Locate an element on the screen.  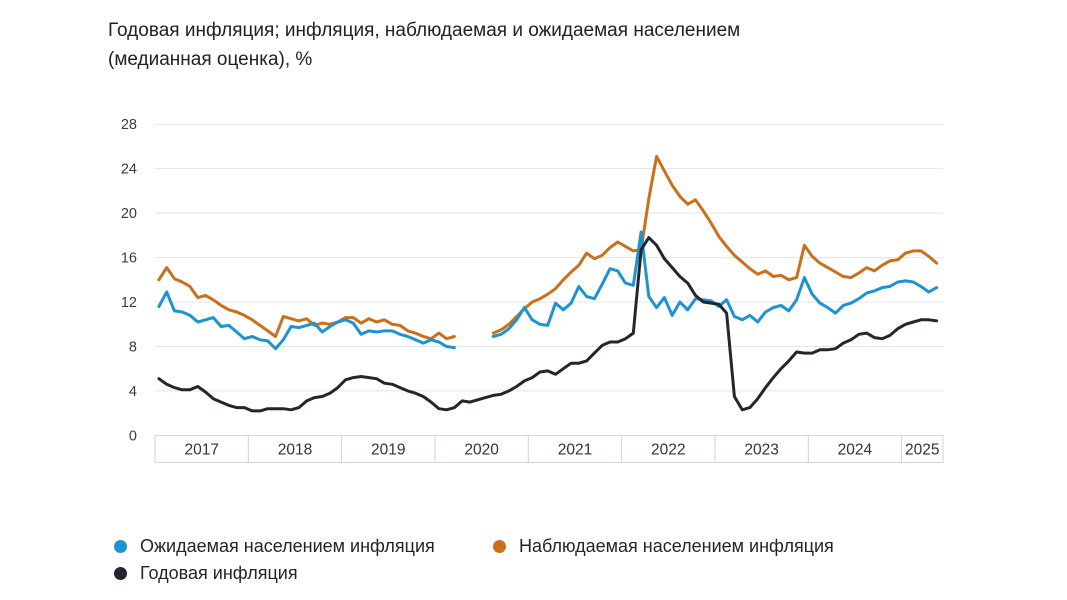
legend-item-observed-inflation: Наблюдаемая населением инфляция is located at coordinates (663, 546).